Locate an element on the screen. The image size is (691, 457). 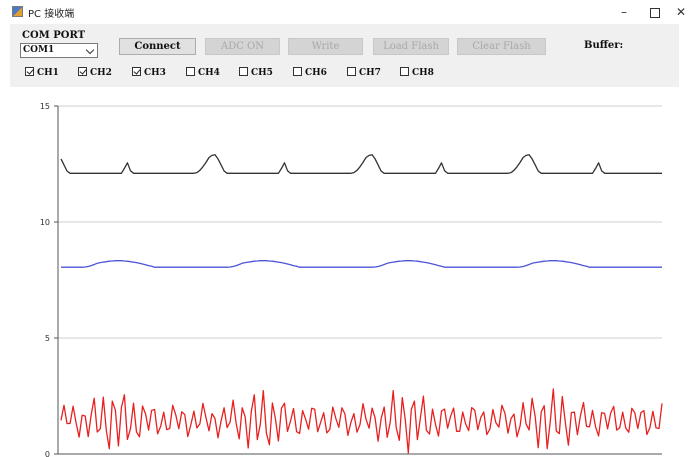
channel-label: CH7 is located at coordinates (370, 73).